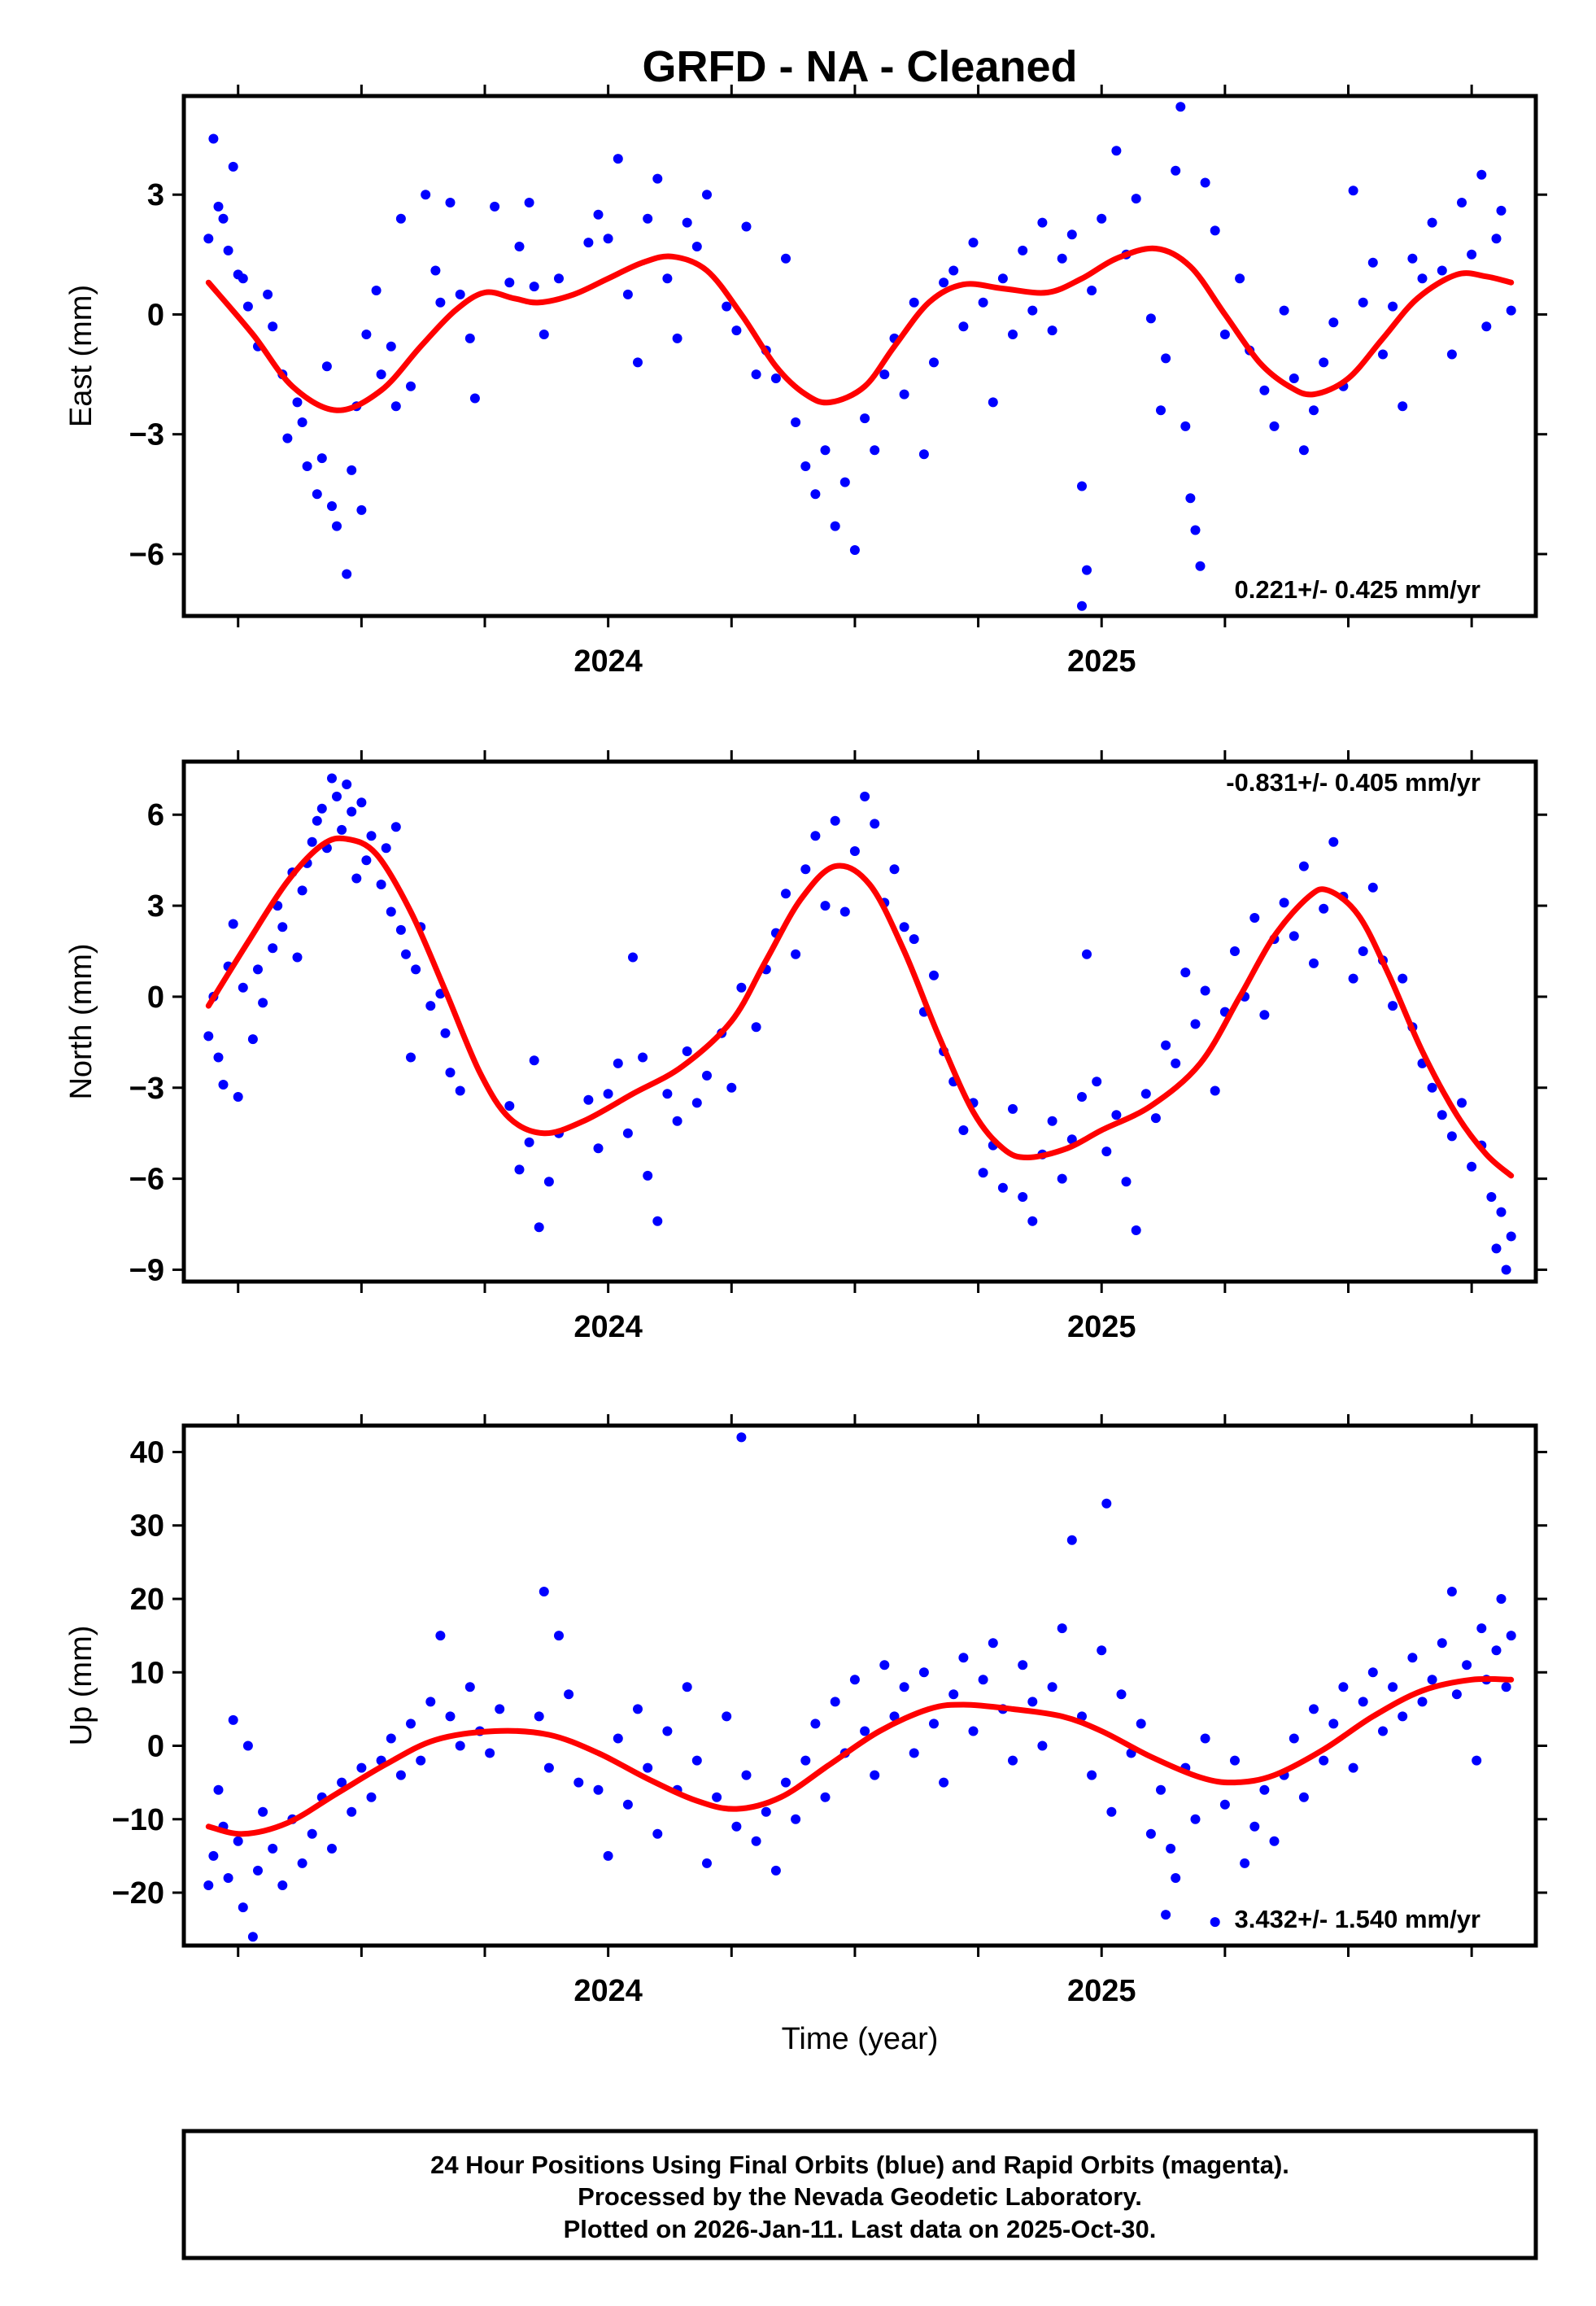  I want to click on y-tick-label: −9, so click(146, 1270).